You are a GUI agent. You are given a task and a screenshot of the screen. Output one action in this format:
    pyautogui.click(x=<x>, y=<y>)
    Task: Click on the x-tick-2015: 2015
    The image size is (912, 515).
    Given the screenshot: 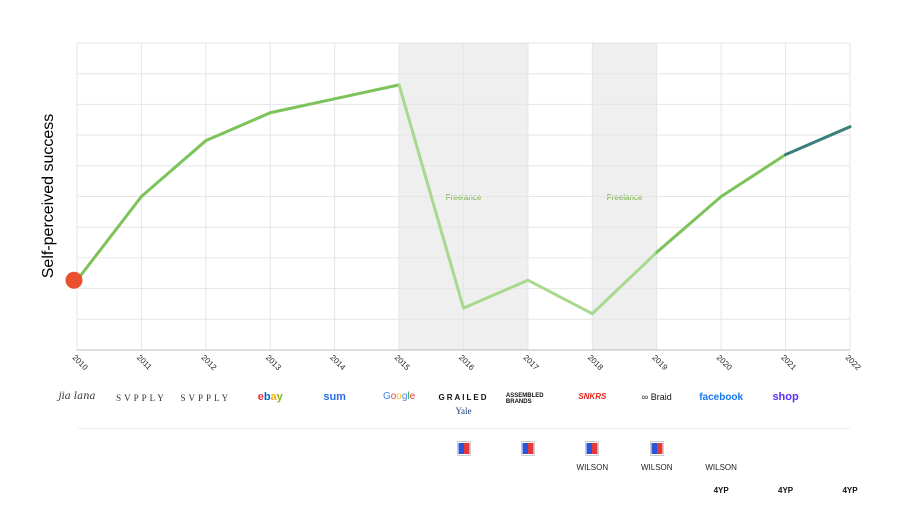 What is the action you would take?
    pyautogui.click(x=402, y=362)
    